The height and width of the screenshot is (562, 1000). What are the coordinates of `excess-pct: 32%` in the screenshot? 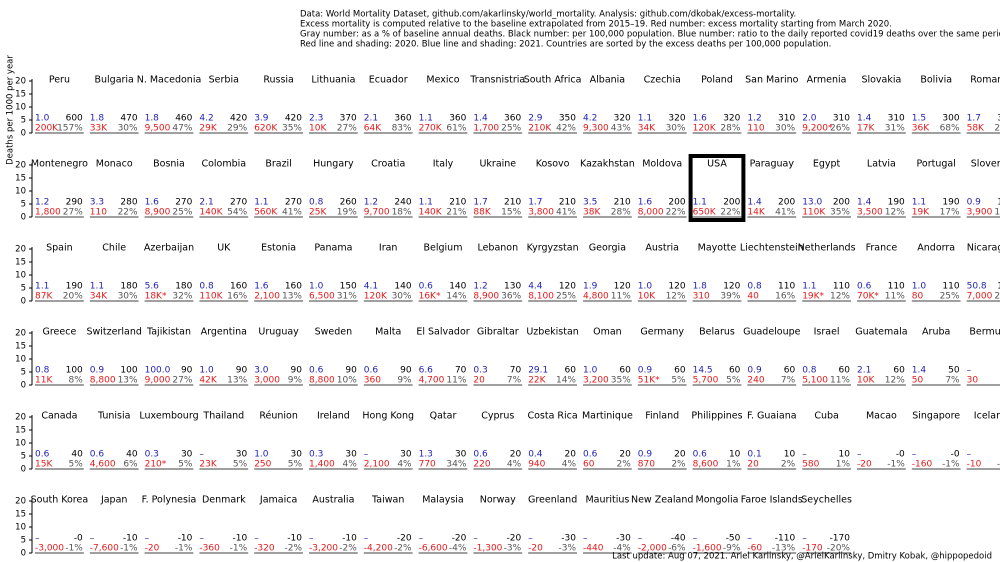 It's located at (182, 297).